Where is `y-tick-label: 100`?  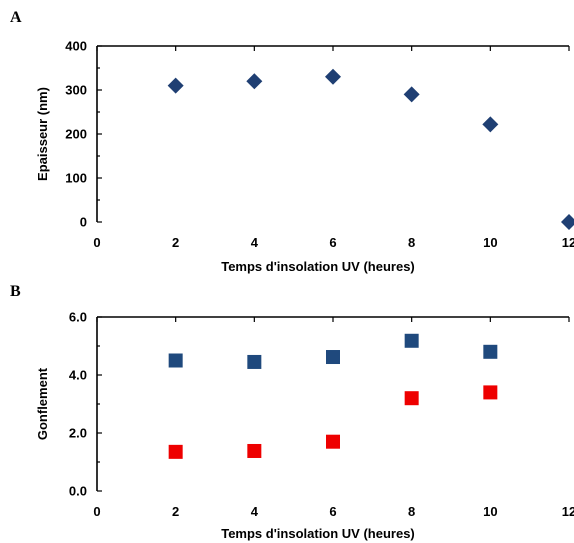 y-tick-label: 100 is located at coordinates (76, 178).